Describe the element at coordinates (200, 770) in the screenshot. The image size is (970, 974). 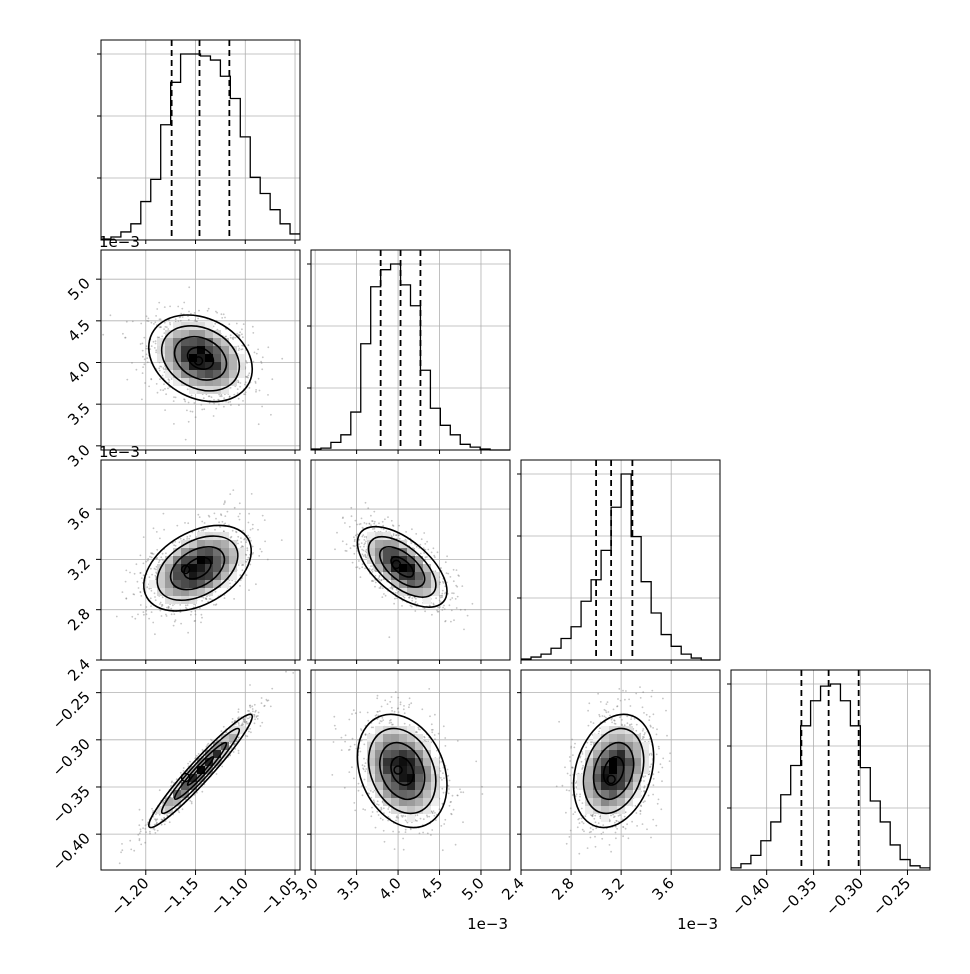
I see `panel-p0-p3` at that location.